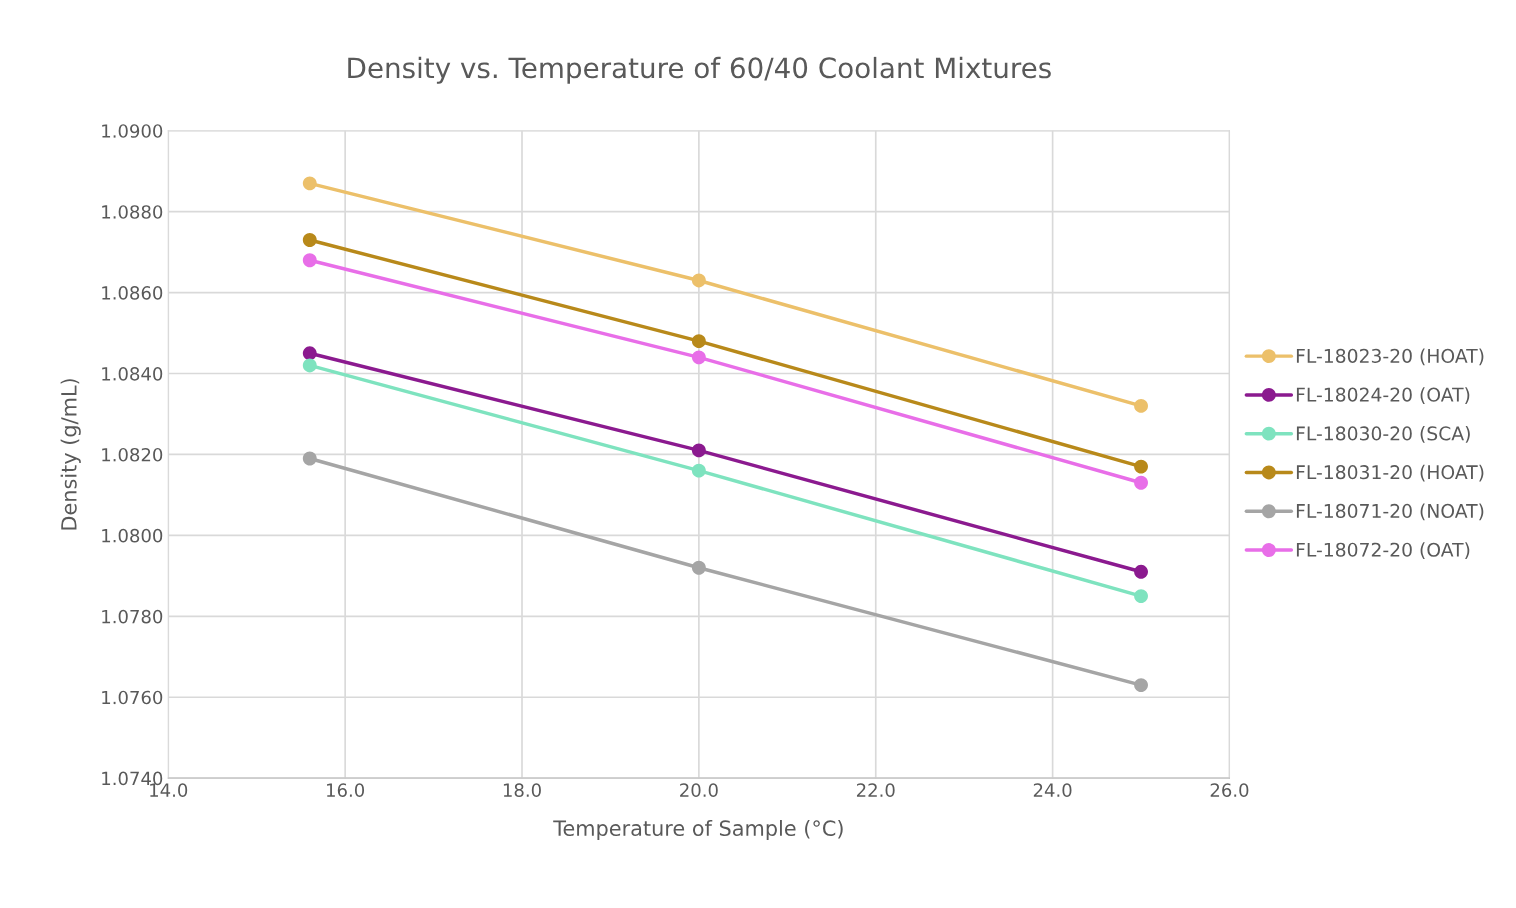 The height and width of the screenshot is (908, 1516). Describe the element at coordinates (346, 790) in the screenshot. I see `x-tick-label: 16.0` at that location.